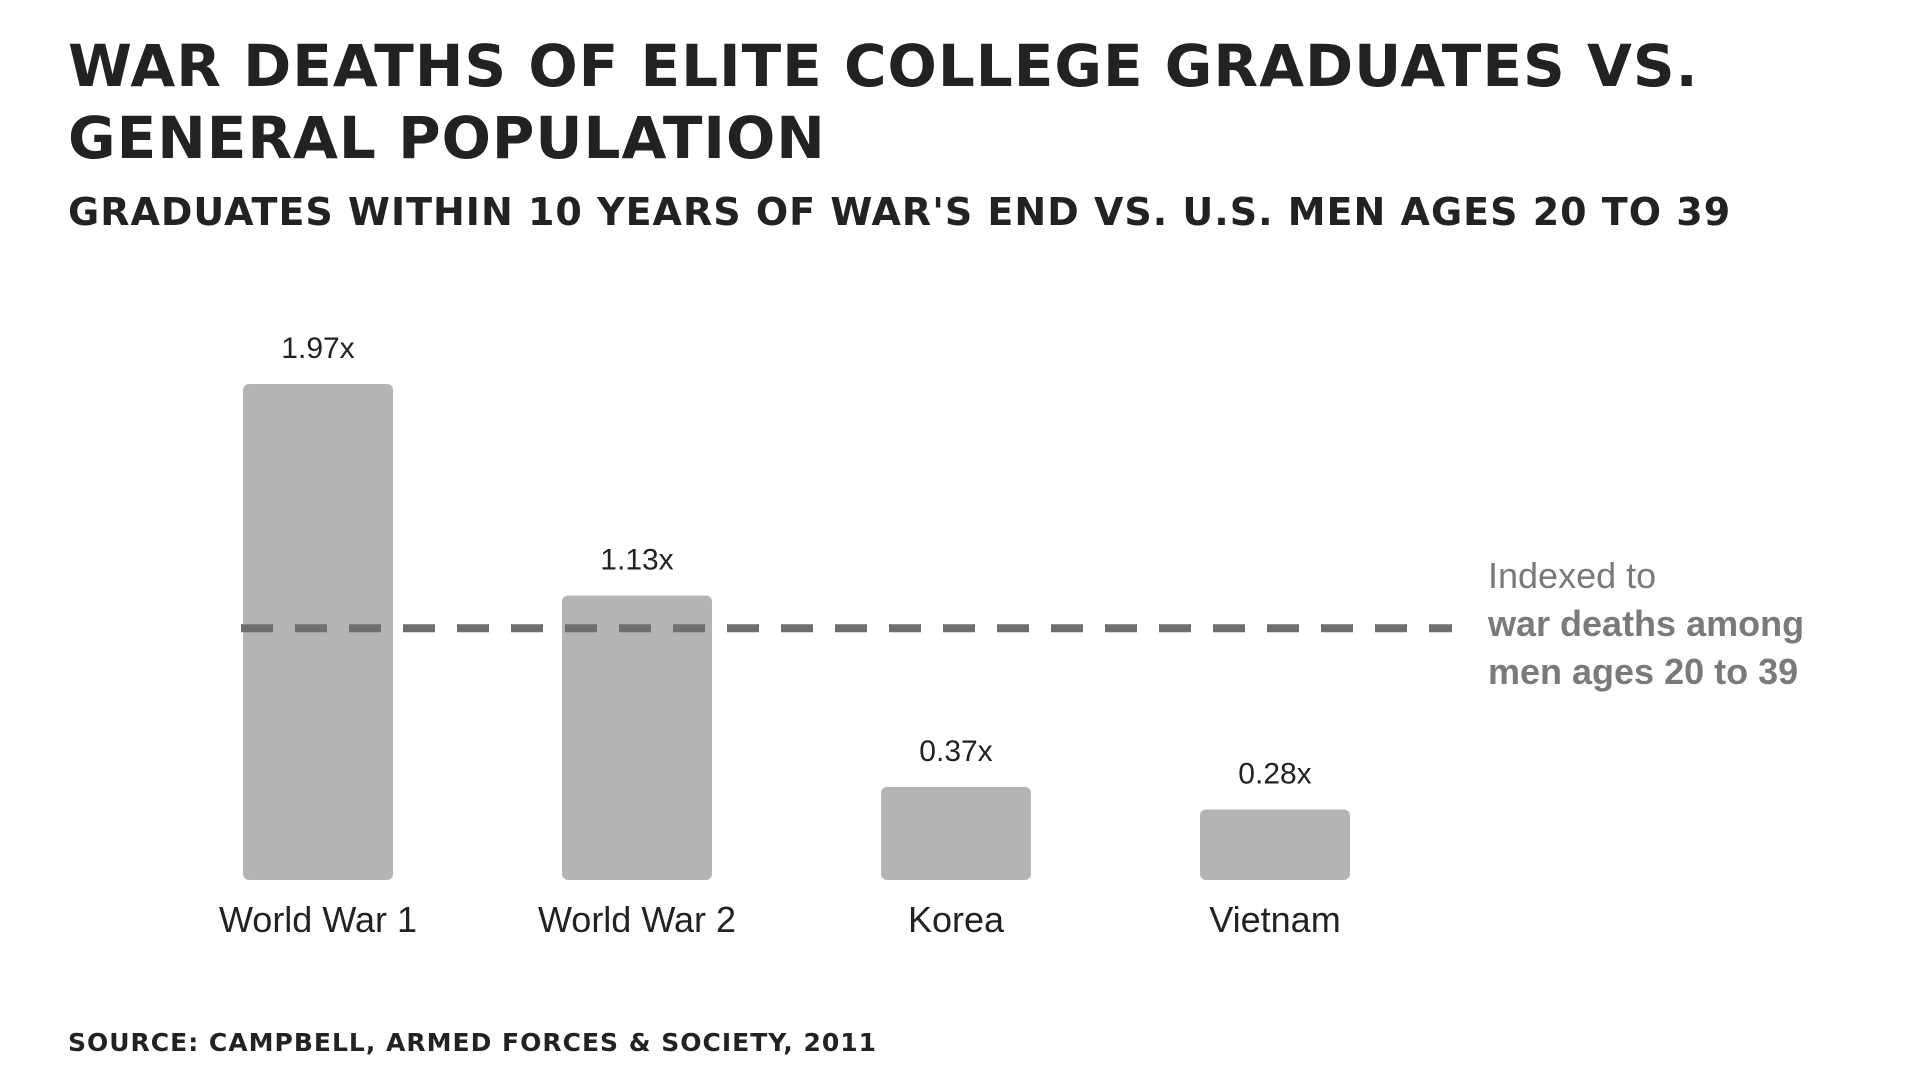 The height and width of the screenshot is (1080, 1920). I want to click on data-label: 1.97x, so click(317, 348).